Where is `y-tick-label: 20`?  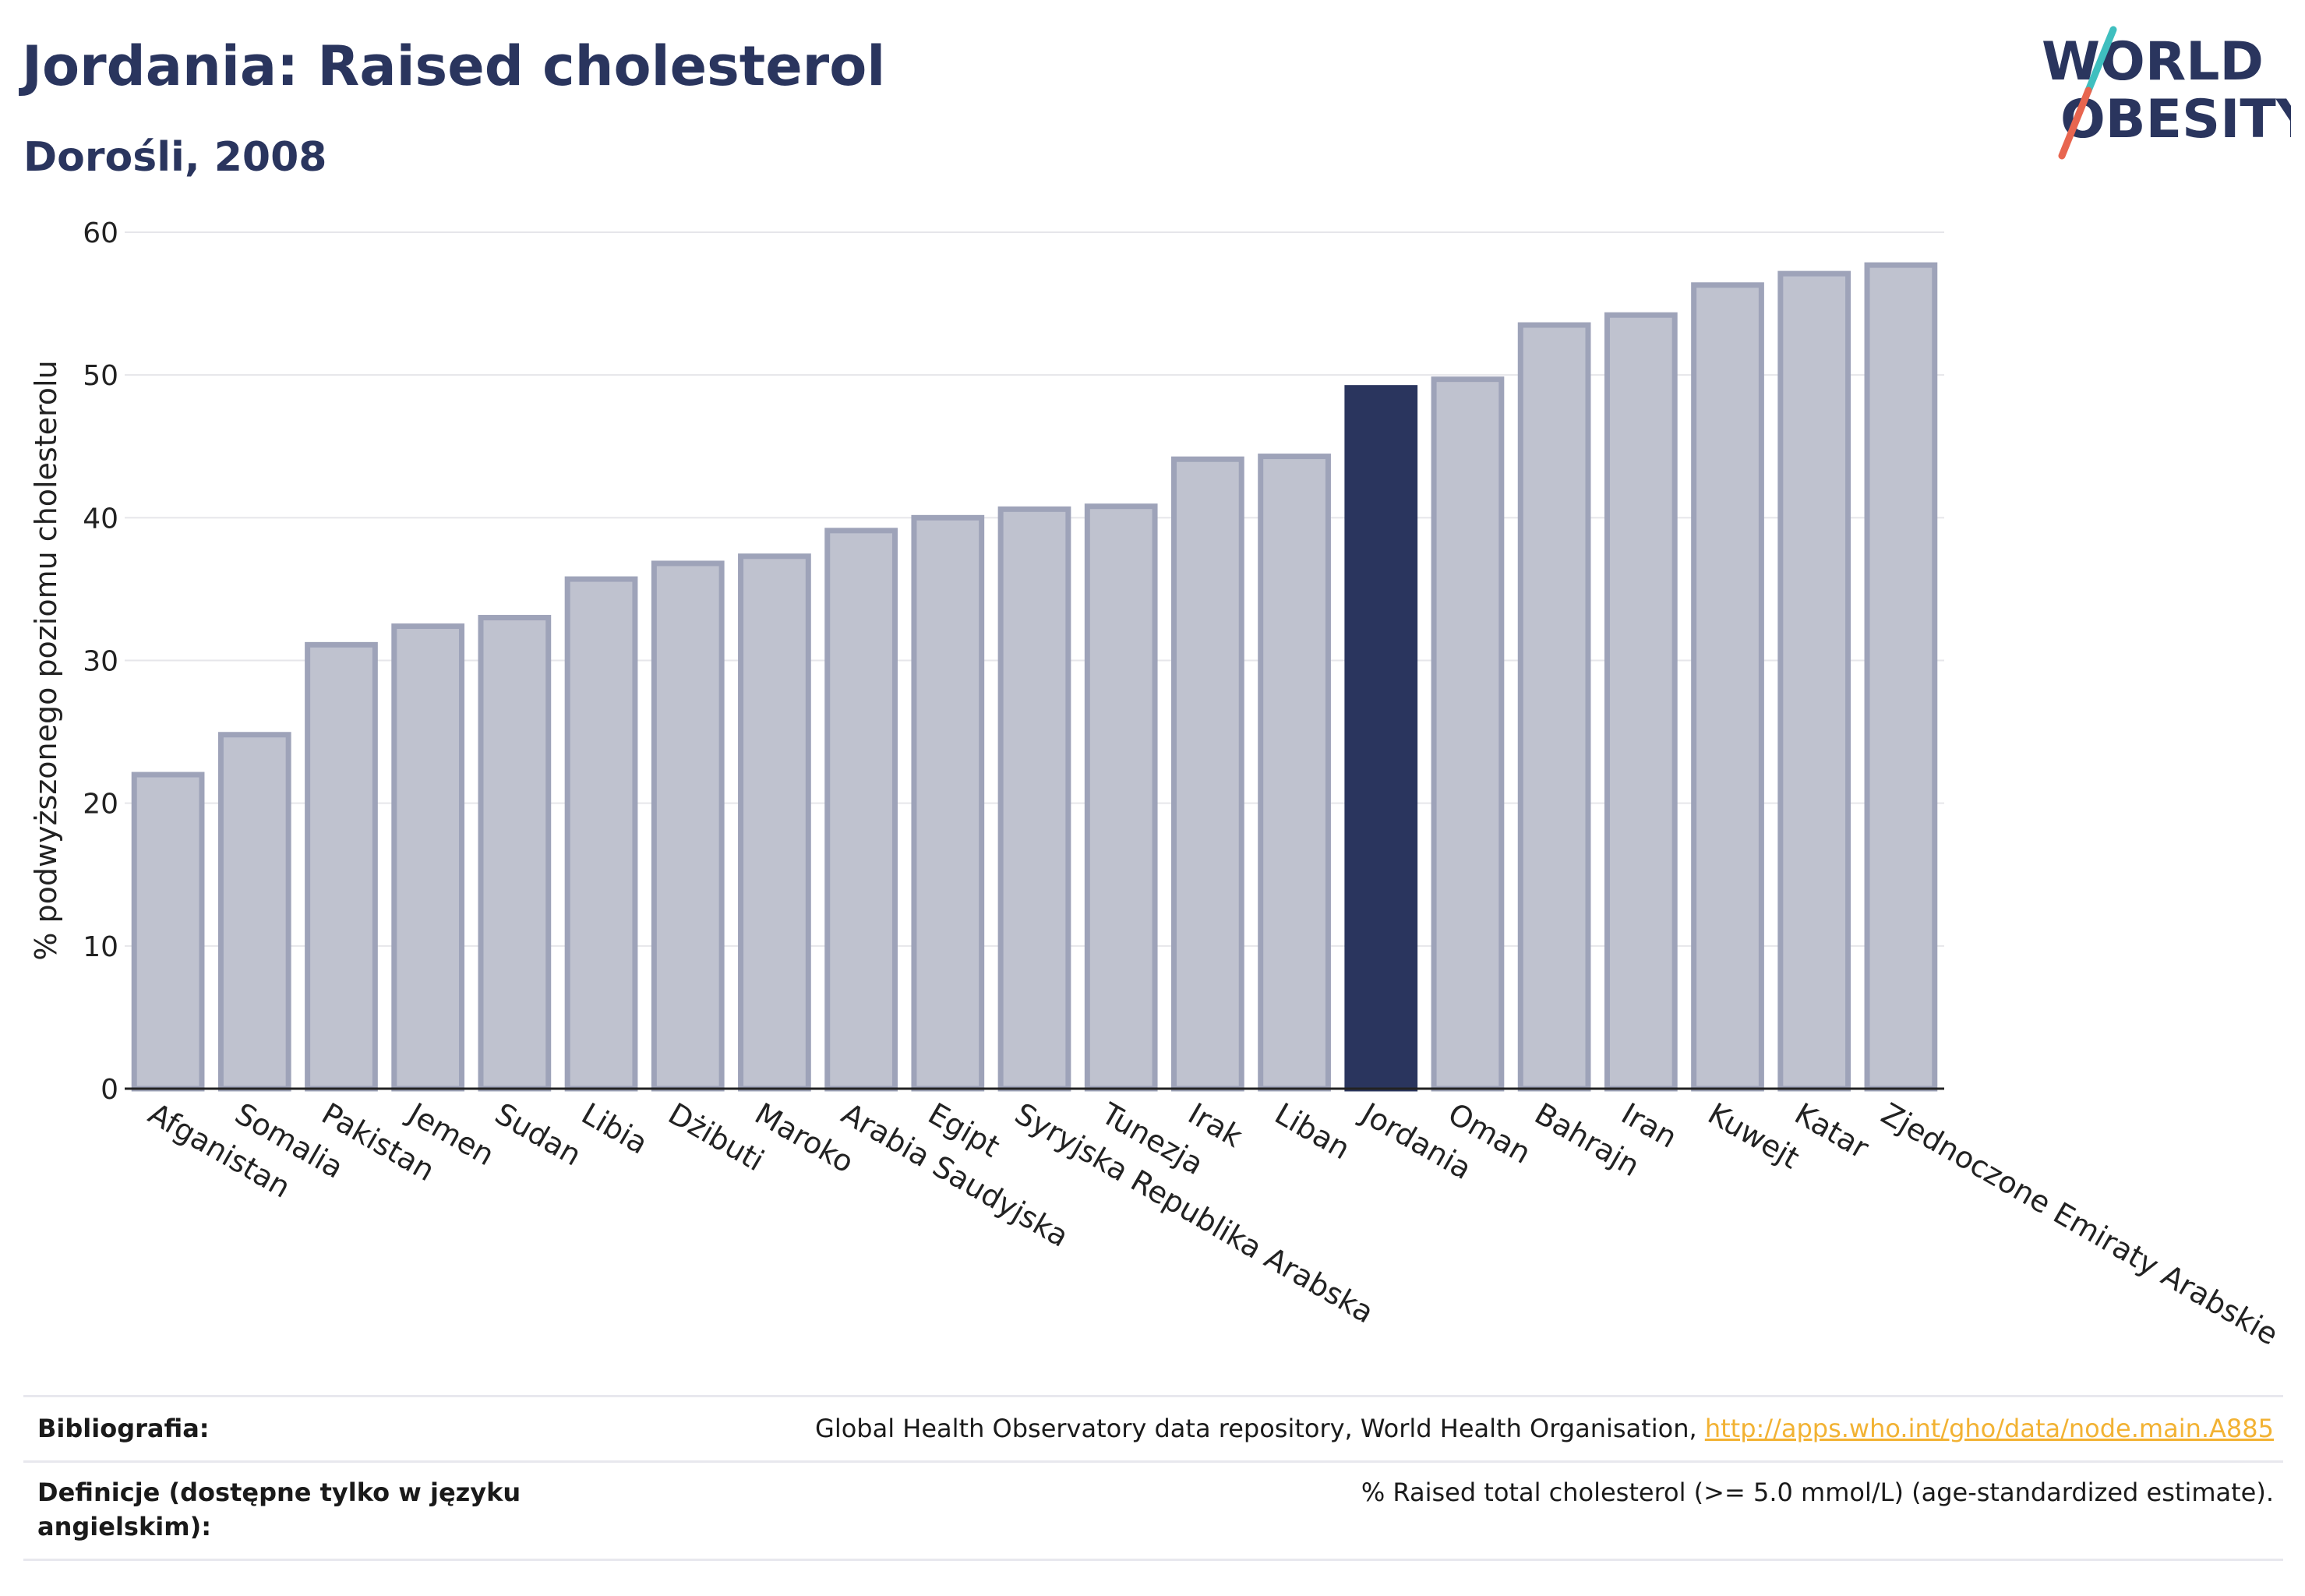
y-tick-label: 20 is located at coordinates (101, 805).